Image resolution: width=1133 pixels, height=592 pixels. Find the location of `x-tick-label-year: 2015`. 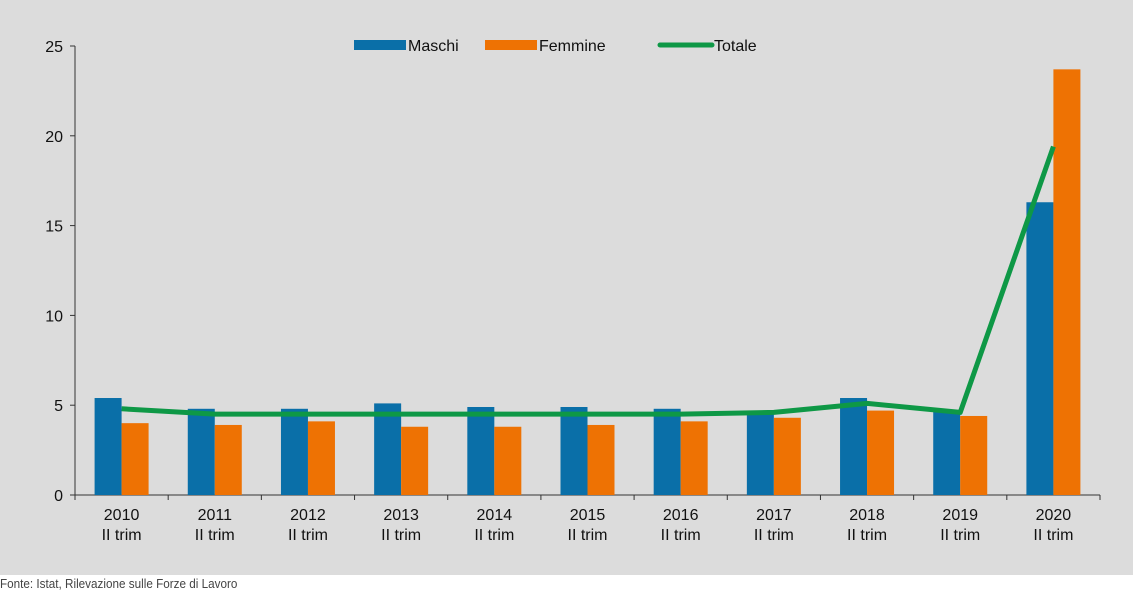

x-tick-label-year: 2015 is located at coordinates (588, 515).